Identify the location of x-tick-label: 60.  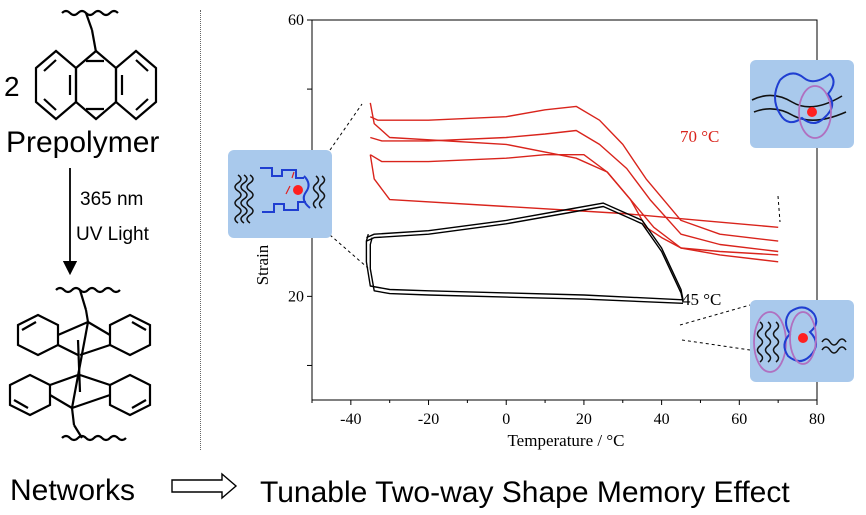
(739, 419).